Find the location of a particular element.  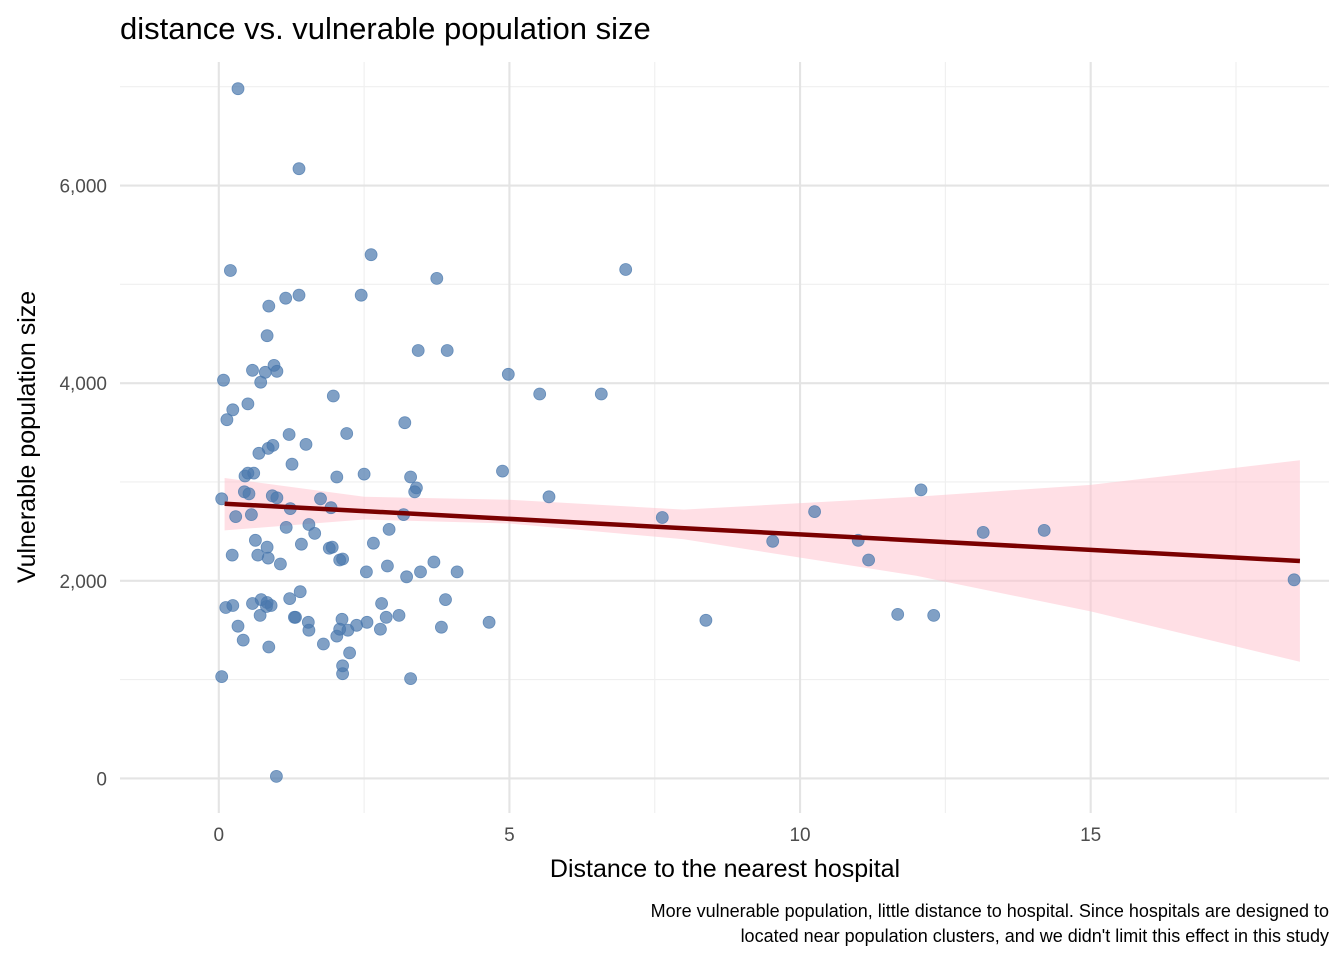

x-tick-label: 10 is located at coordinates (799, 835).